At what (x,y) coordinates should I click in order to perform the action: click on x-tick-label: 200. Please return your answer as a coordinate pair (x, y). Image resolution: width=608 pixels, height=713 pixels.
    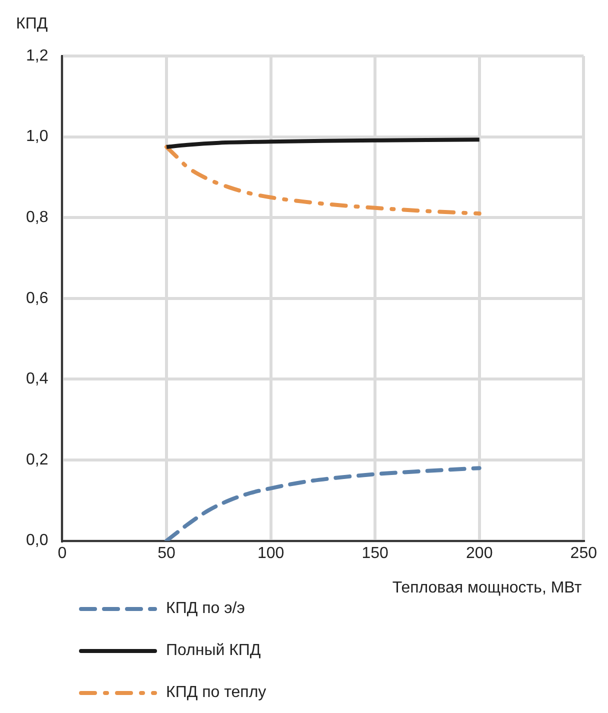
    Looking at the image, I should click on (479, 553).